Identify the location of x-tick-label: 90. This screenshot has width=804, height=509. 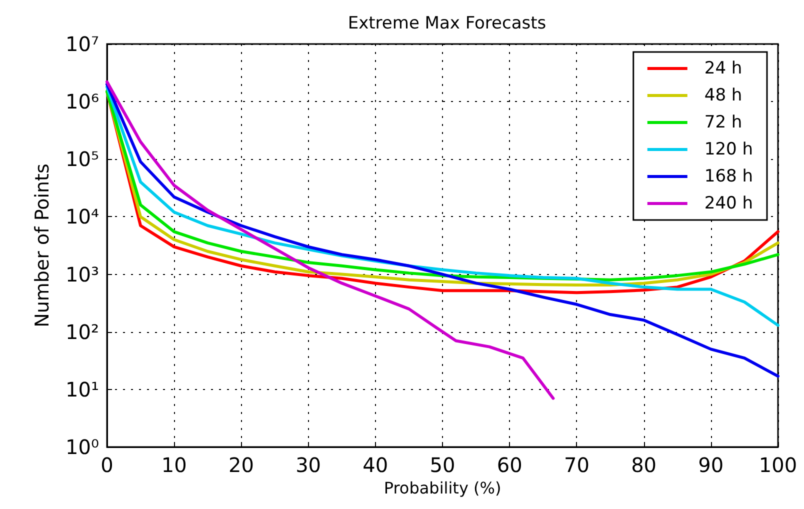
(711, 465).